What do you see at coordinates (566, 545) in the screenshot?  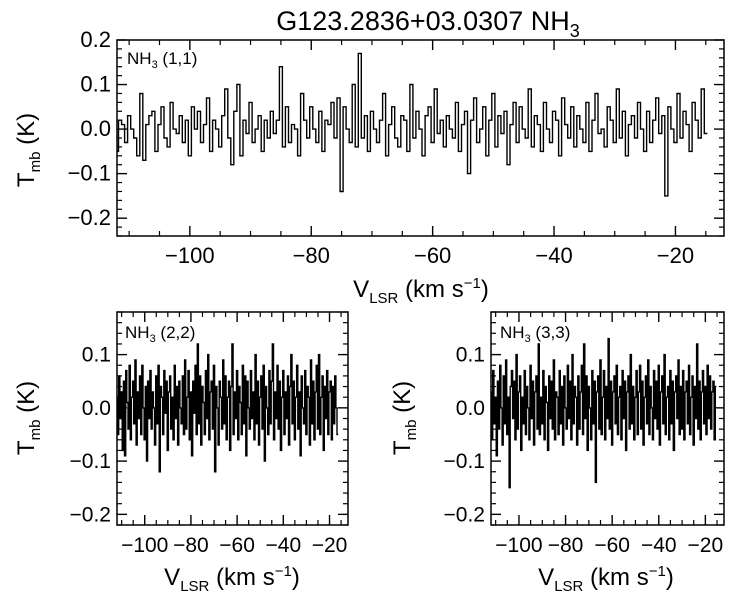 I see `panel-bottom-right-x-tick-label: −80` at bounding box center [566, 545].